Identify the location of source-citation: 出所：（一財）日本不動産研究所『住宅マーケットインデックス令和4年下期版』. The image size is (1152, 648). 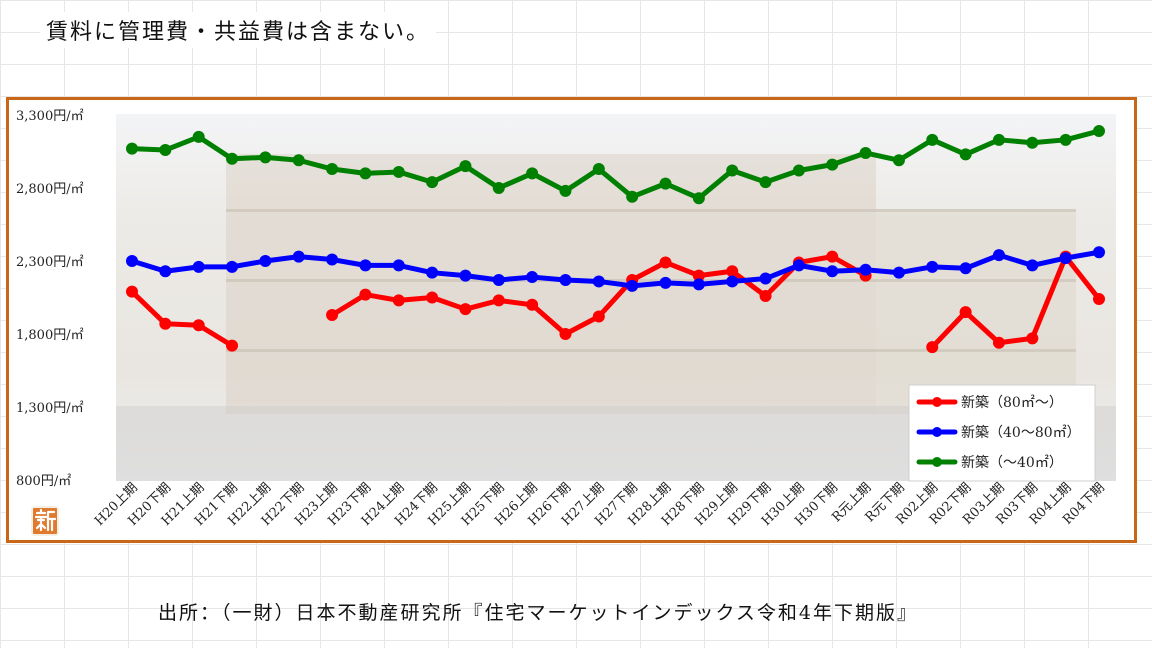
(538, 613).